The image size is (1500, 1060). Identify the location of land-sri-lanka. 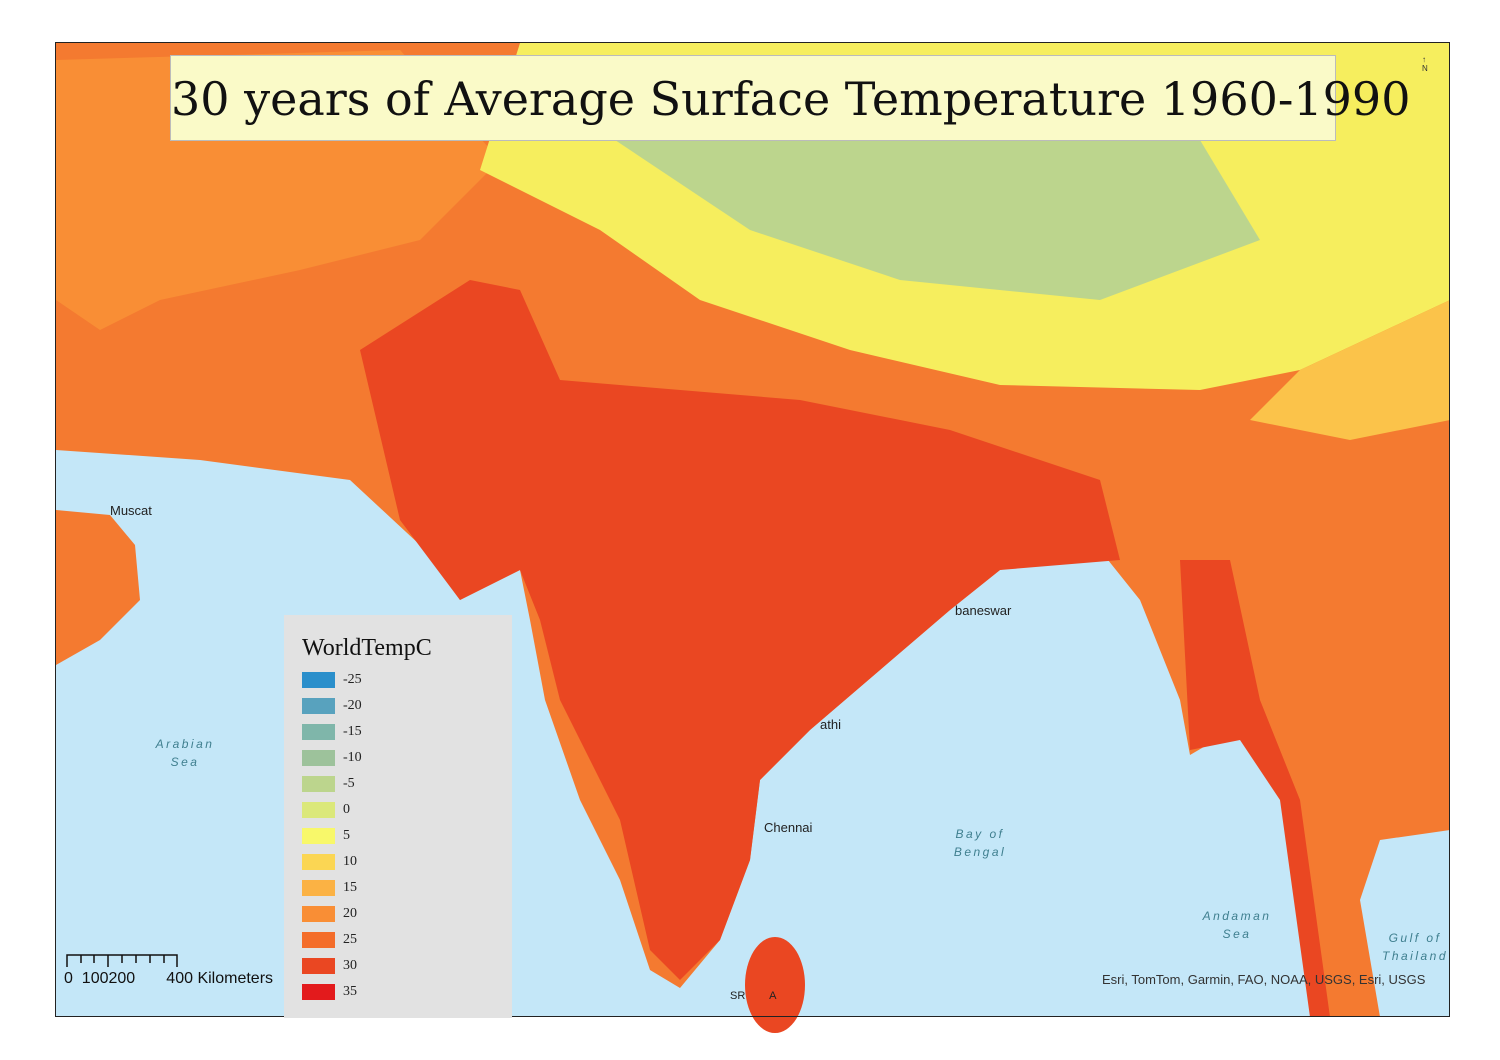
(775, 985).